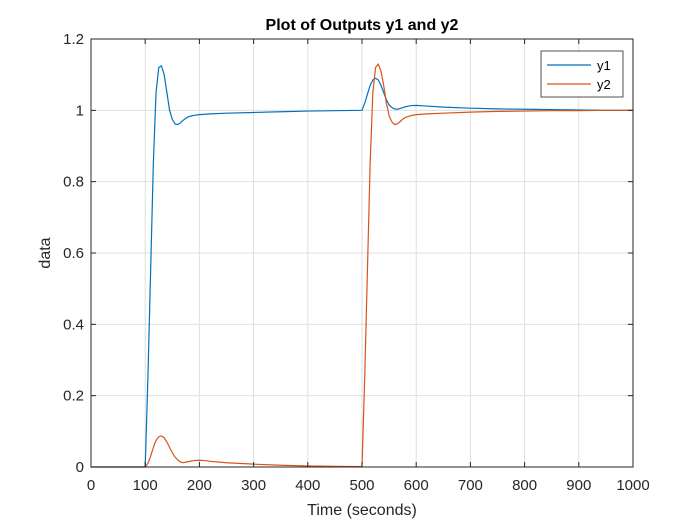  I want to click on y-tick-label: 0, so click(80, 467).